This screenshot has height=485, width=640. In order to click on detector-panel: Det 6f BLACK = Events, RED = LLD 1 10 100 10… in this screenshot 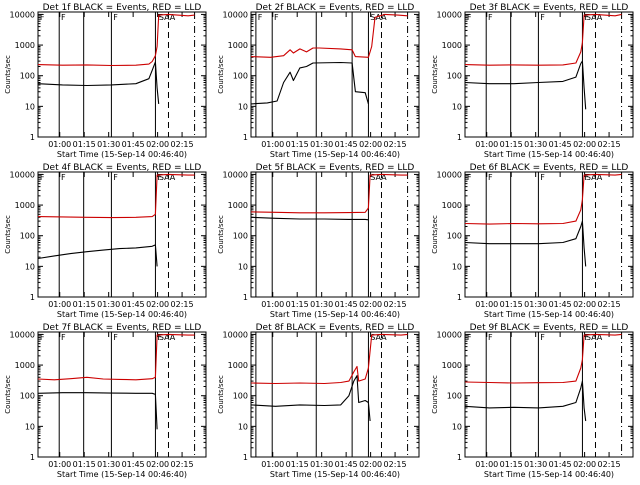, I will do `click(532, 241)`.